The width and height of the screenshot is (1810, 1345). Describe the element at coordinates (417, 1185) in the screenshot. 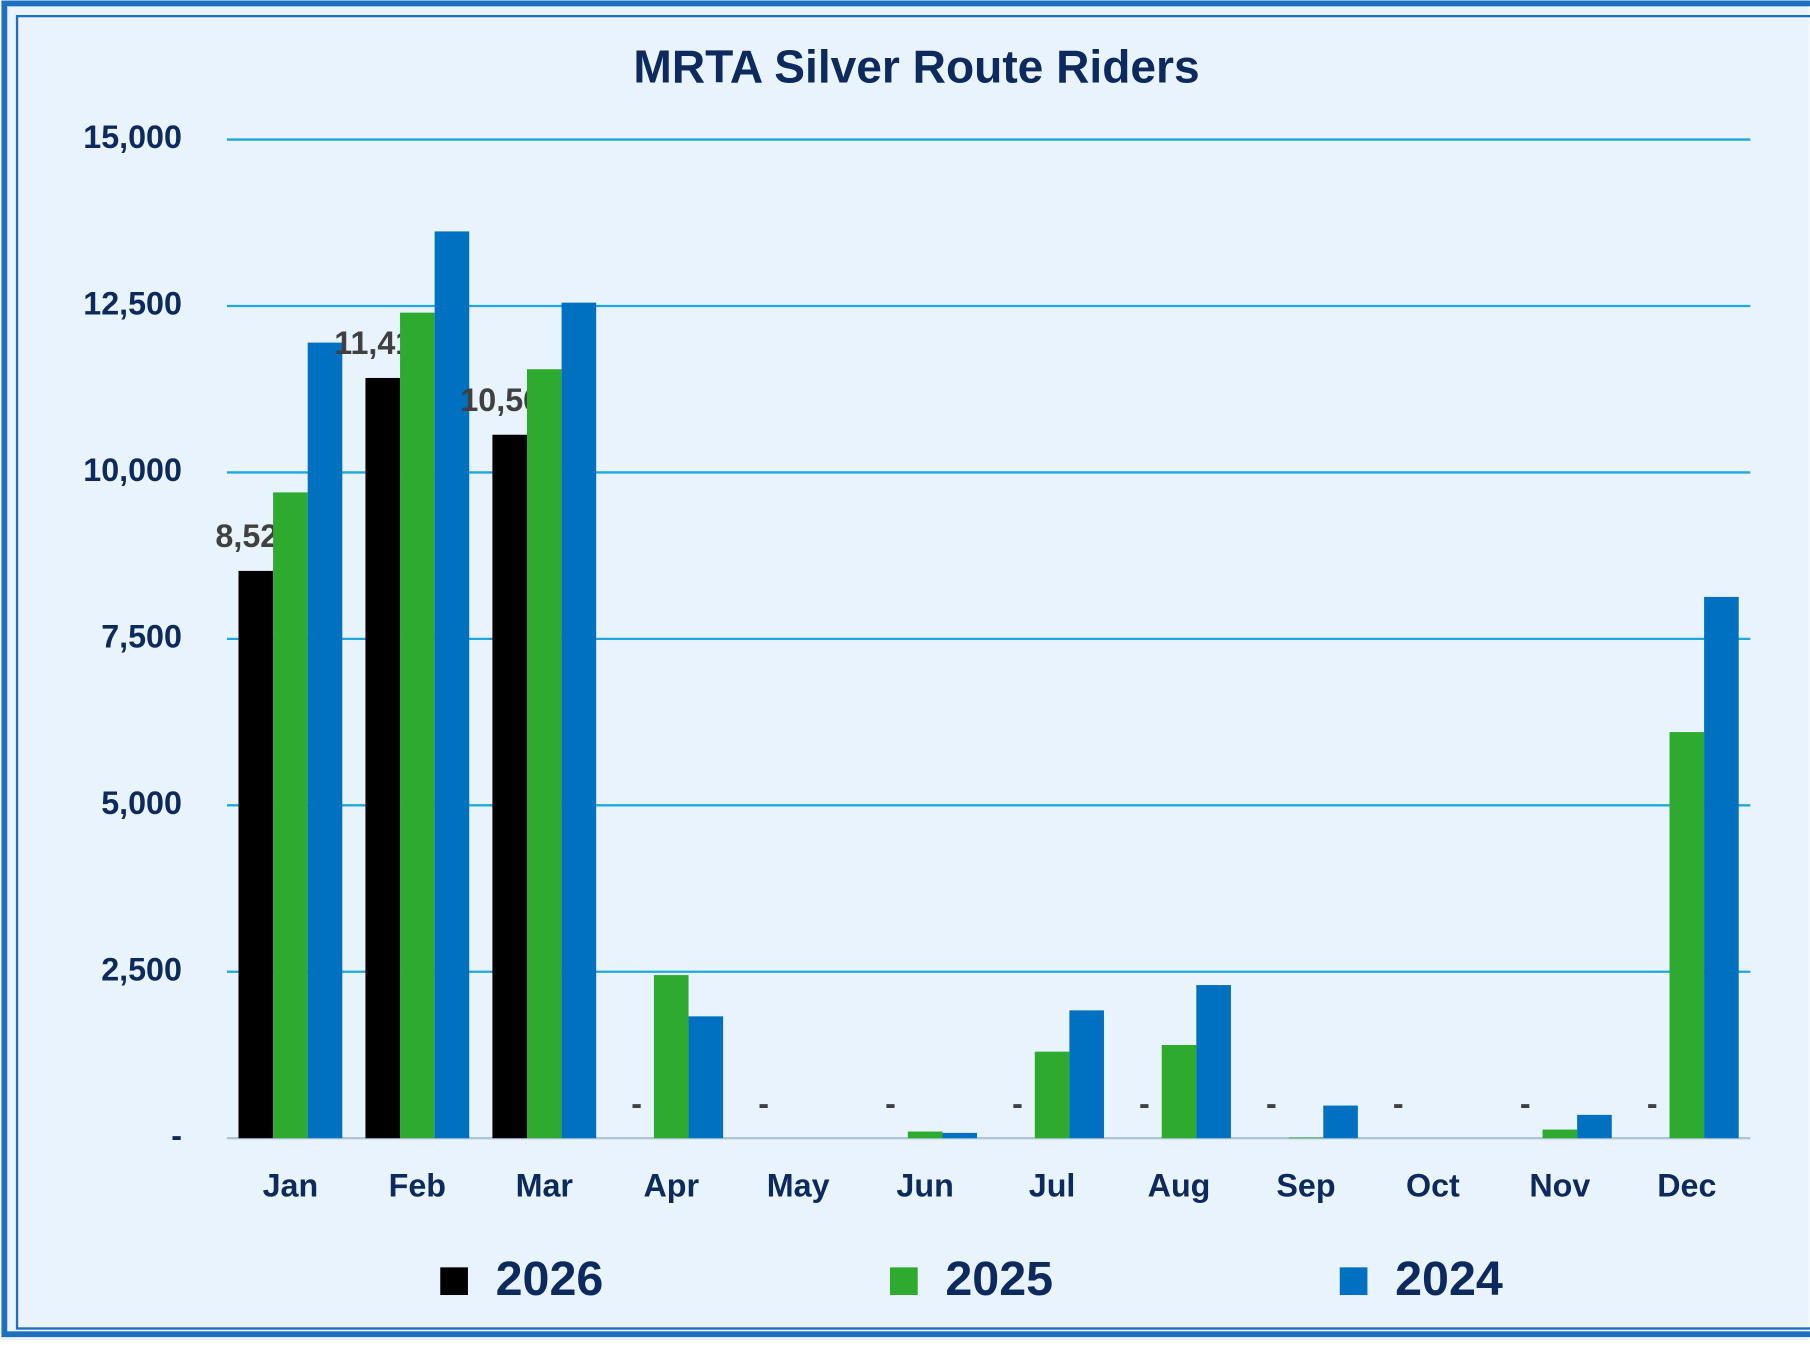

I see `x-tick-label: Feb` at that location.